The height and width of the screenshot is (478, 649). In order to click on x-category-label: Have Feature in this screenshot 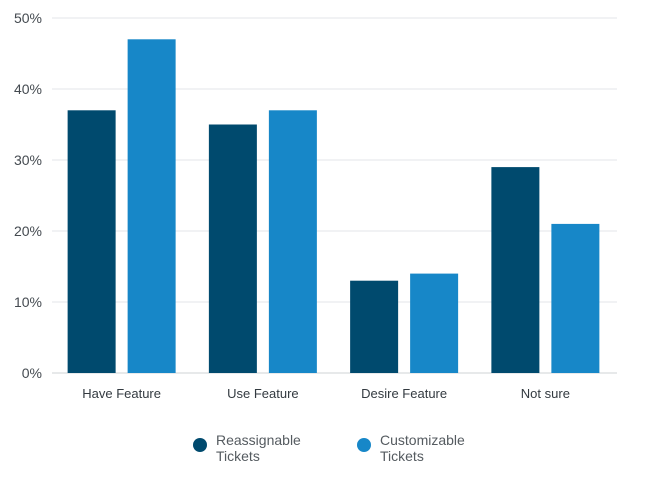, I will do `click(121, 393)`.